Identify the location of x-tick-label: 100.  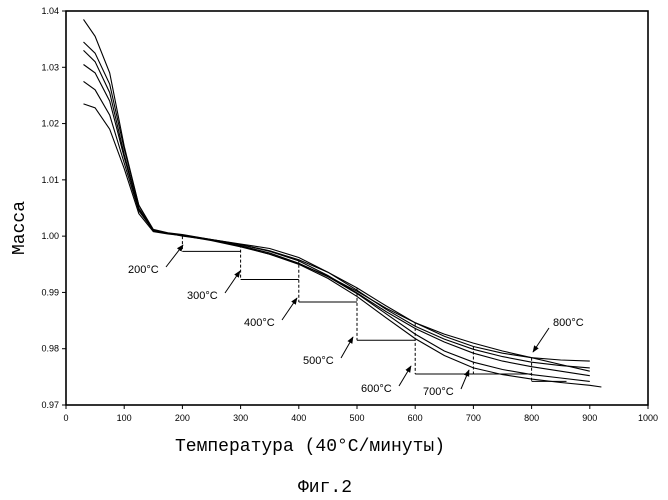
(124, 418).